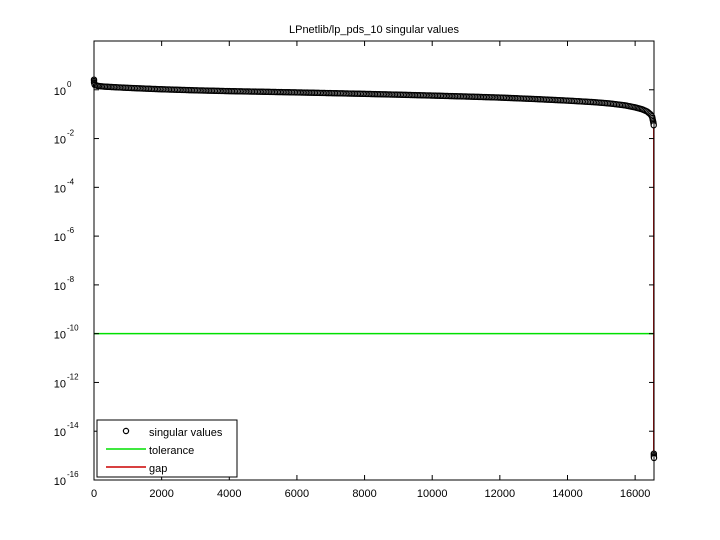 The image size is (720, 540). What do you see at coordinates (73, 376) in the screenshot?
I see `y-tick-label-exponent: -12` at bounding box center [73, 376].